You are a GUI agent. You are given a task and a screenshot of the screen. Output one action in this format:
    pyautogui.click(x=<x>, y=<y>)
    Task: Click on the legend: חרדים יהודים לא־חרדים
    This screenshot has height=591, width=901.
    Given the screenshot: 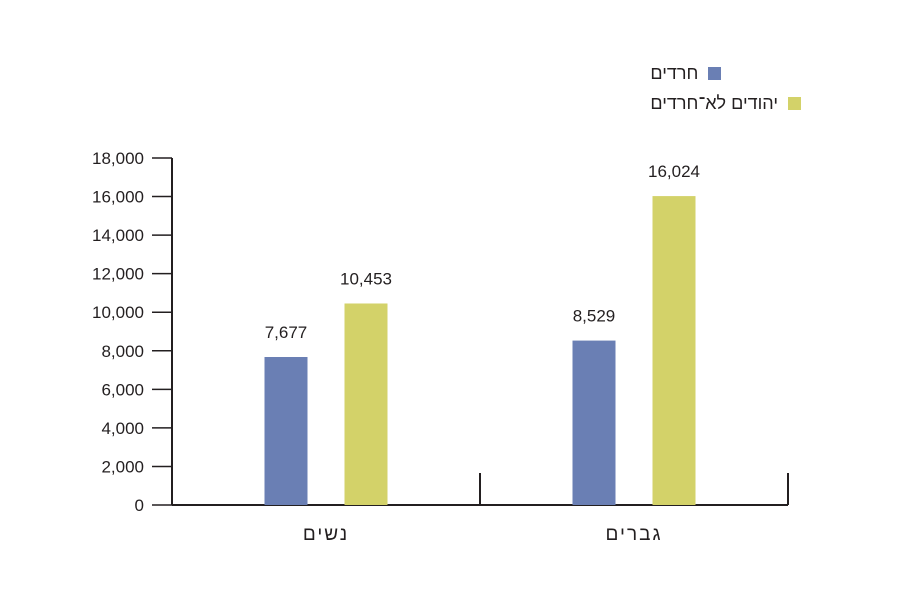 What is the action you would take?
    pyautogui.click(x=725, y=88)
    